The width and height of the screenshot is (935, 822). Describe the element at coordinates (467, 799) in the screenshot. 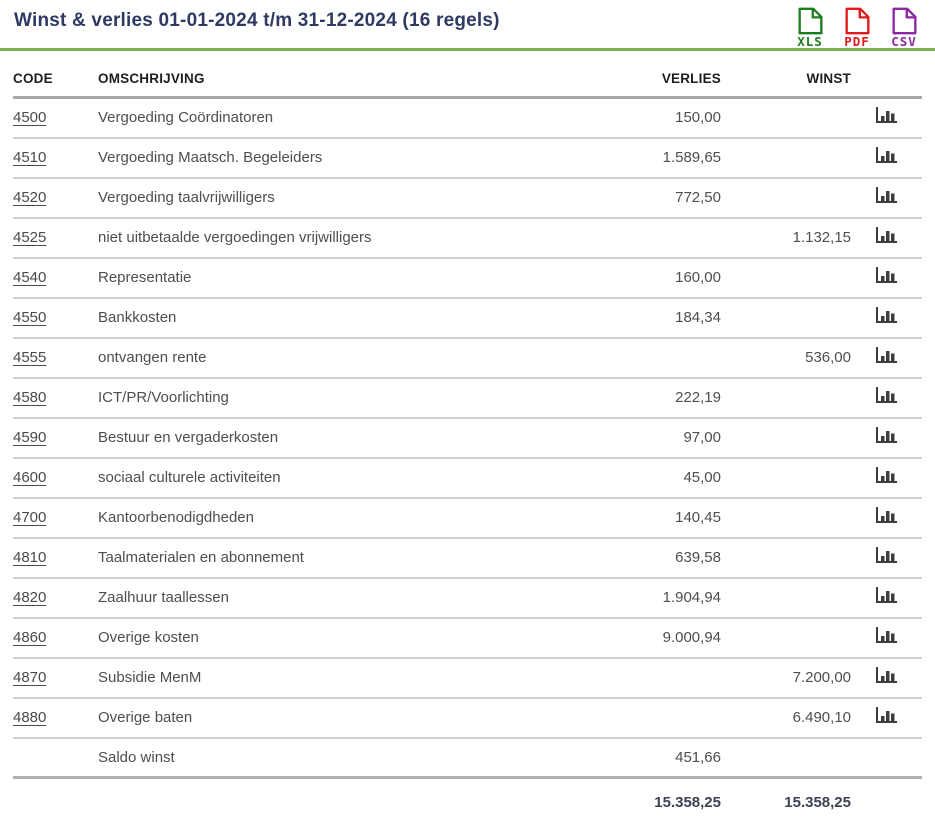

I see `totals-row: 15.358,25 15.358,25` at that location.